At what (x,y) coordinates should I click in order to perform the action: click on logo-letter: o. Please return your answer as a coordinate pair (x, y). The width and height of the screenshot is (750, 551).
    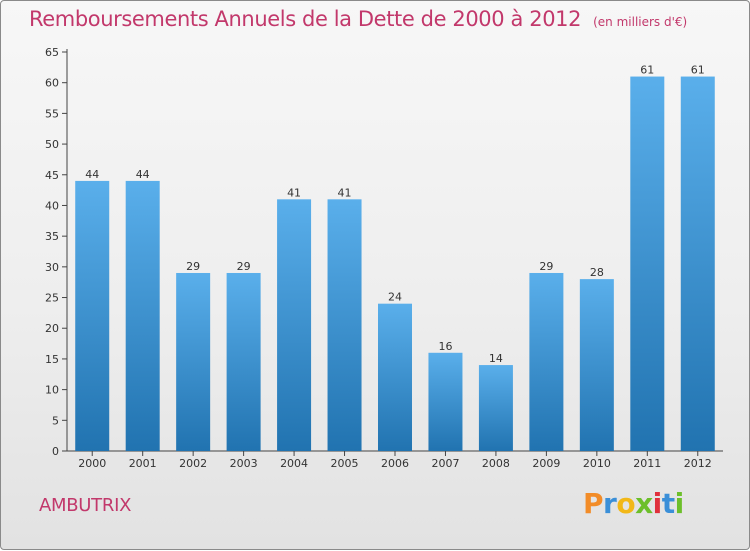
    Looking at the image, I should click on (626, 503).